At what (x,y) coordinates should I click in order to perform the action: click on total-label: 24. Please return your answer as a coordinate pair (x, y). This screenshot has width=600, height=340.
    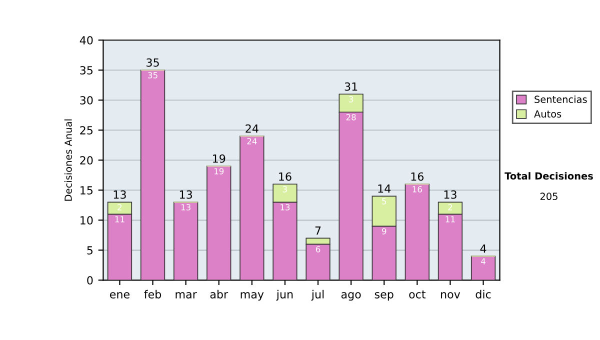
    Looking at the image, I should click on (252, 128).